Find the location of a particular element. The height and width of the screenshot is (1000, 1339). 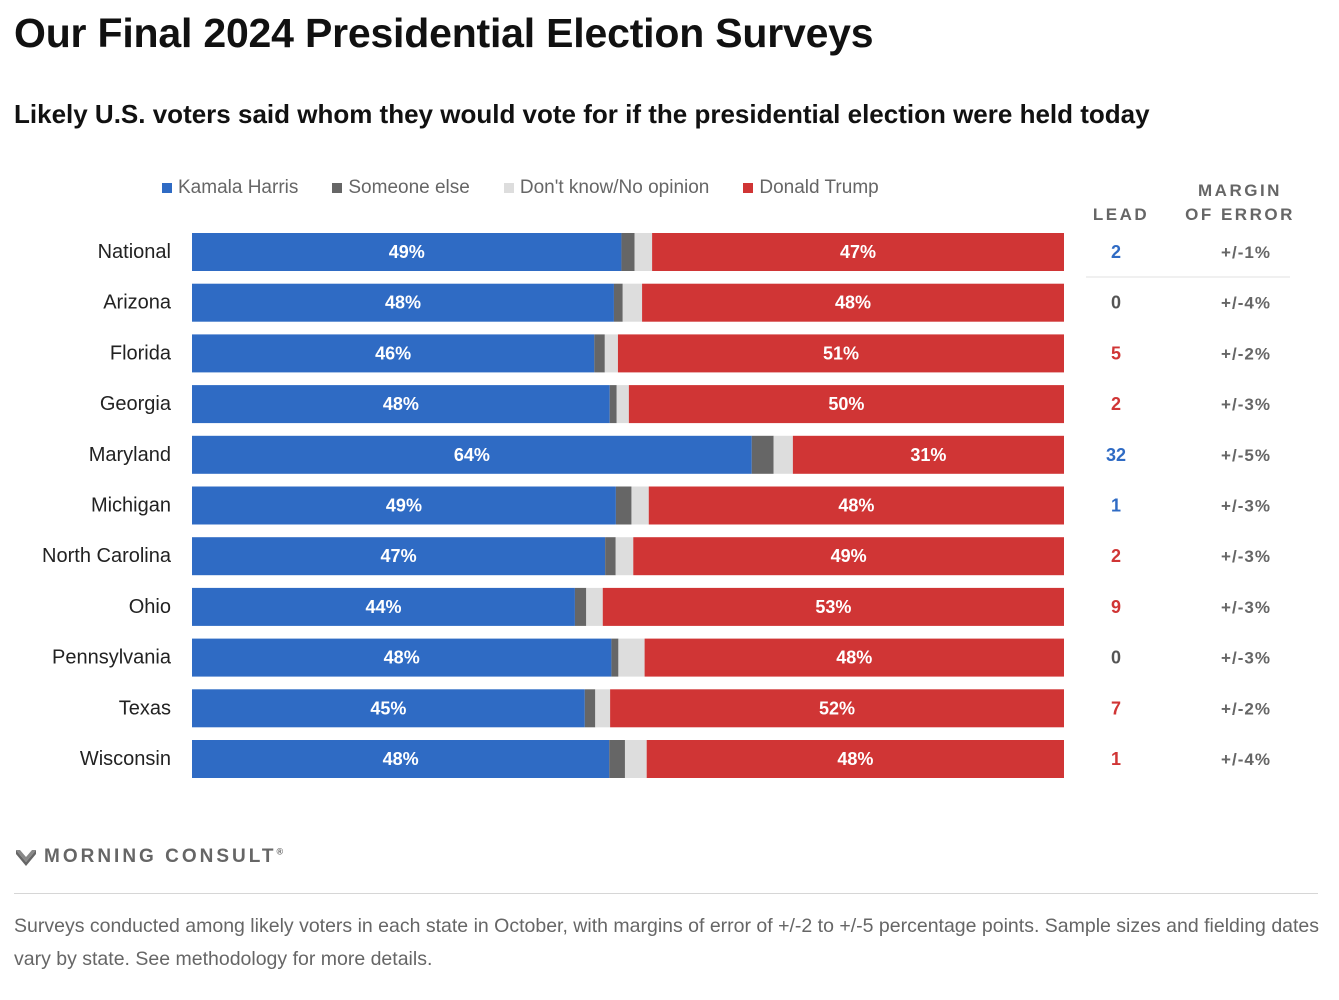

bar-label-trump-national: 47% is located at coordinates (858, 252).